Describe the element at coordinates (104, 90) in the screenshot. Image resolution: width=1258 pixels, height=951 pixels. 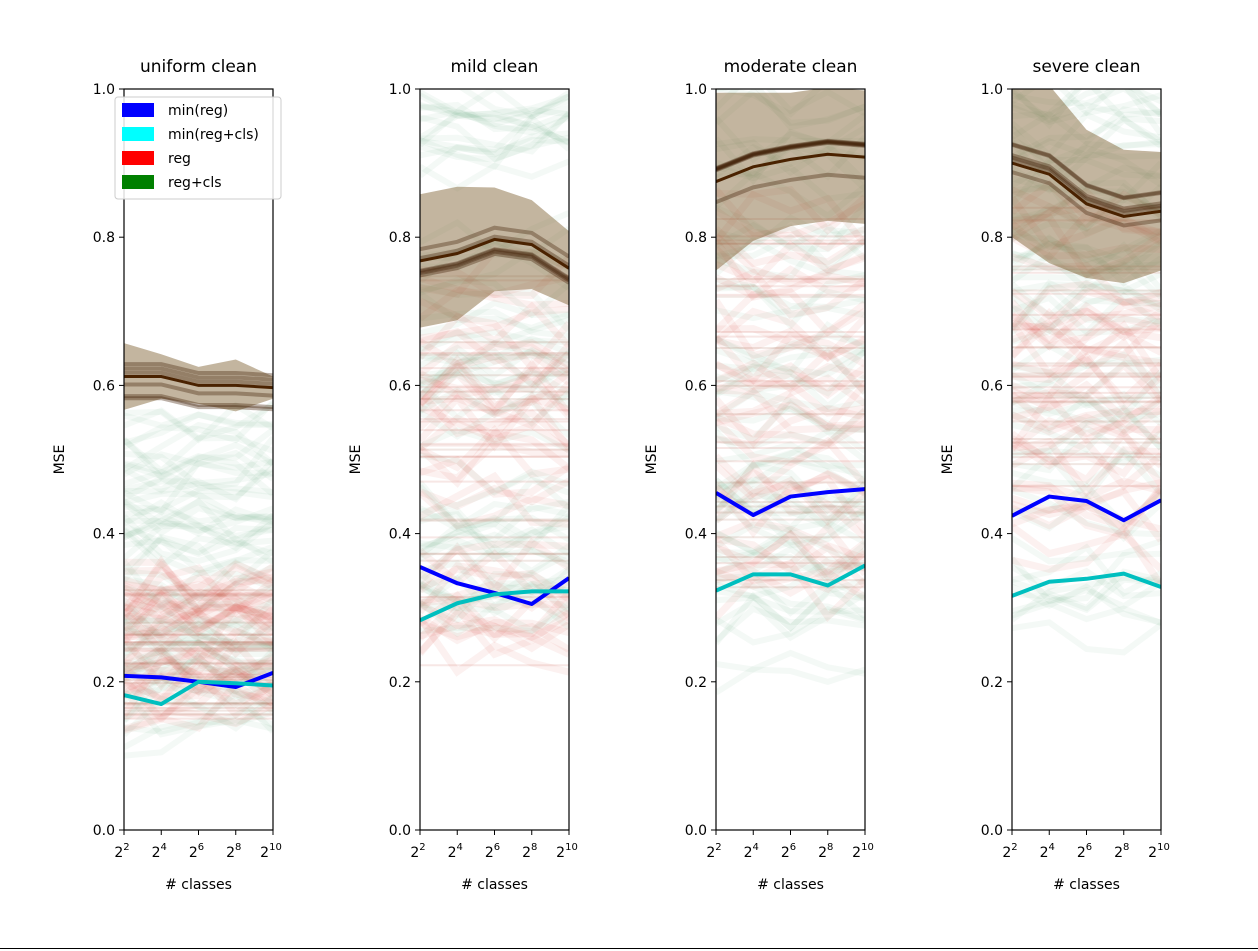
I see `y-tick-label: 1.0` at that location.